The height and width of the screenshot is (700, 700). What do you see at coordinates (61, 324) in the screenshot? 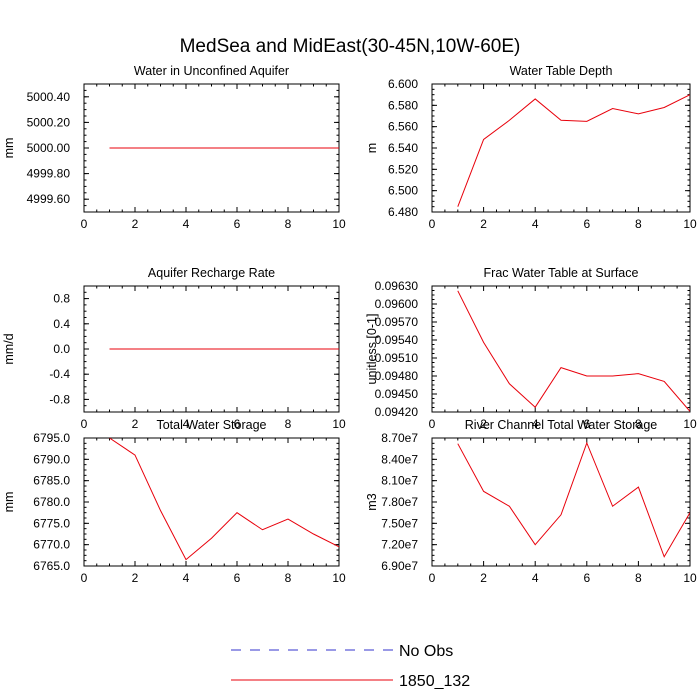
I see `y-tick-label: 0.4` at bounding box center [61, 324].